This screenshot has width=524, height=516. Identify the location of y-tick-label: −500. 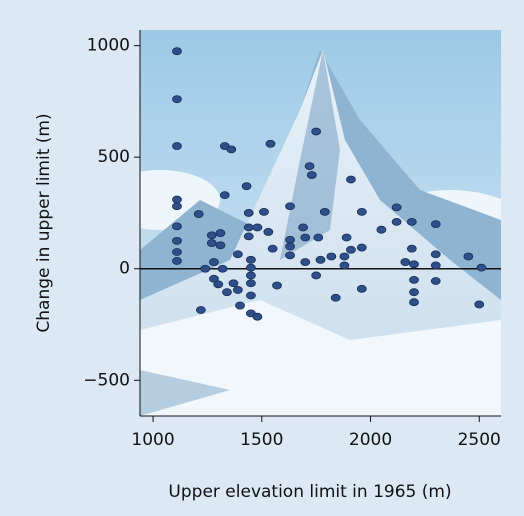
(106, 380).